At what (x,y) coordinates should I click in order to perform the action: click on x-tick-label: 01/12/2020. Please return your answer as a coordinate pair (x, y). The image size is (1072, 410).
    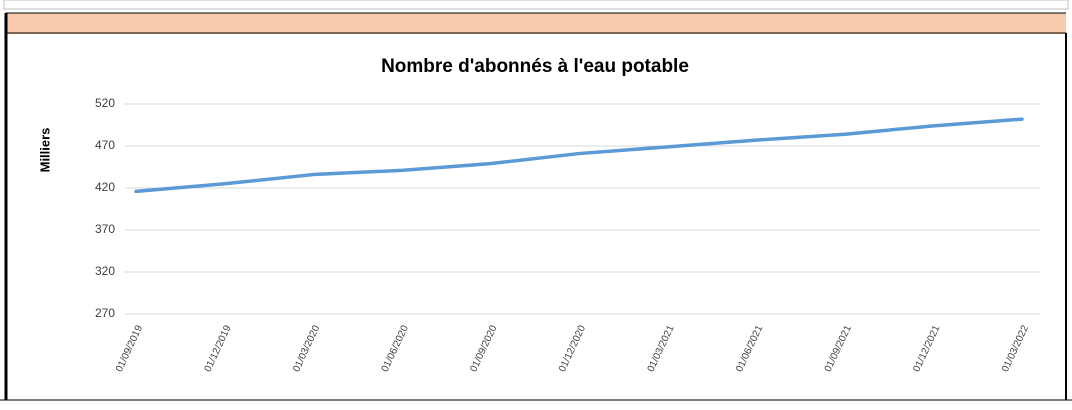
    Looking at the image, I should click on (572, 348).